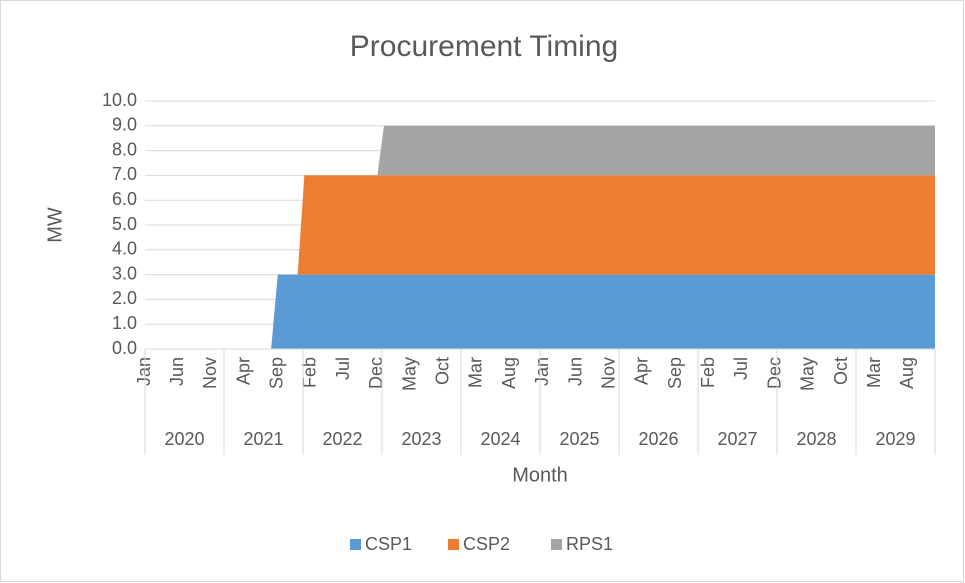 The height and width of the screenshot is (583, 965). What do you see at coordinates (658, 439) in the screenshot?
I see `year-label: 2026` at bounding box center [658, 439].